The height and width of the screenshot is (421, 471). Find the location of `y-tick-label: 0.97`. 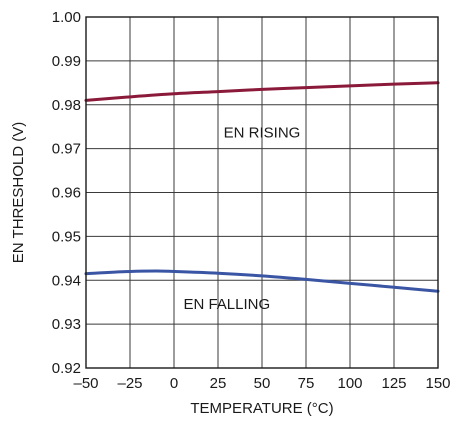

y-tick-label: 0.97 is located at coordinates (66, 149).